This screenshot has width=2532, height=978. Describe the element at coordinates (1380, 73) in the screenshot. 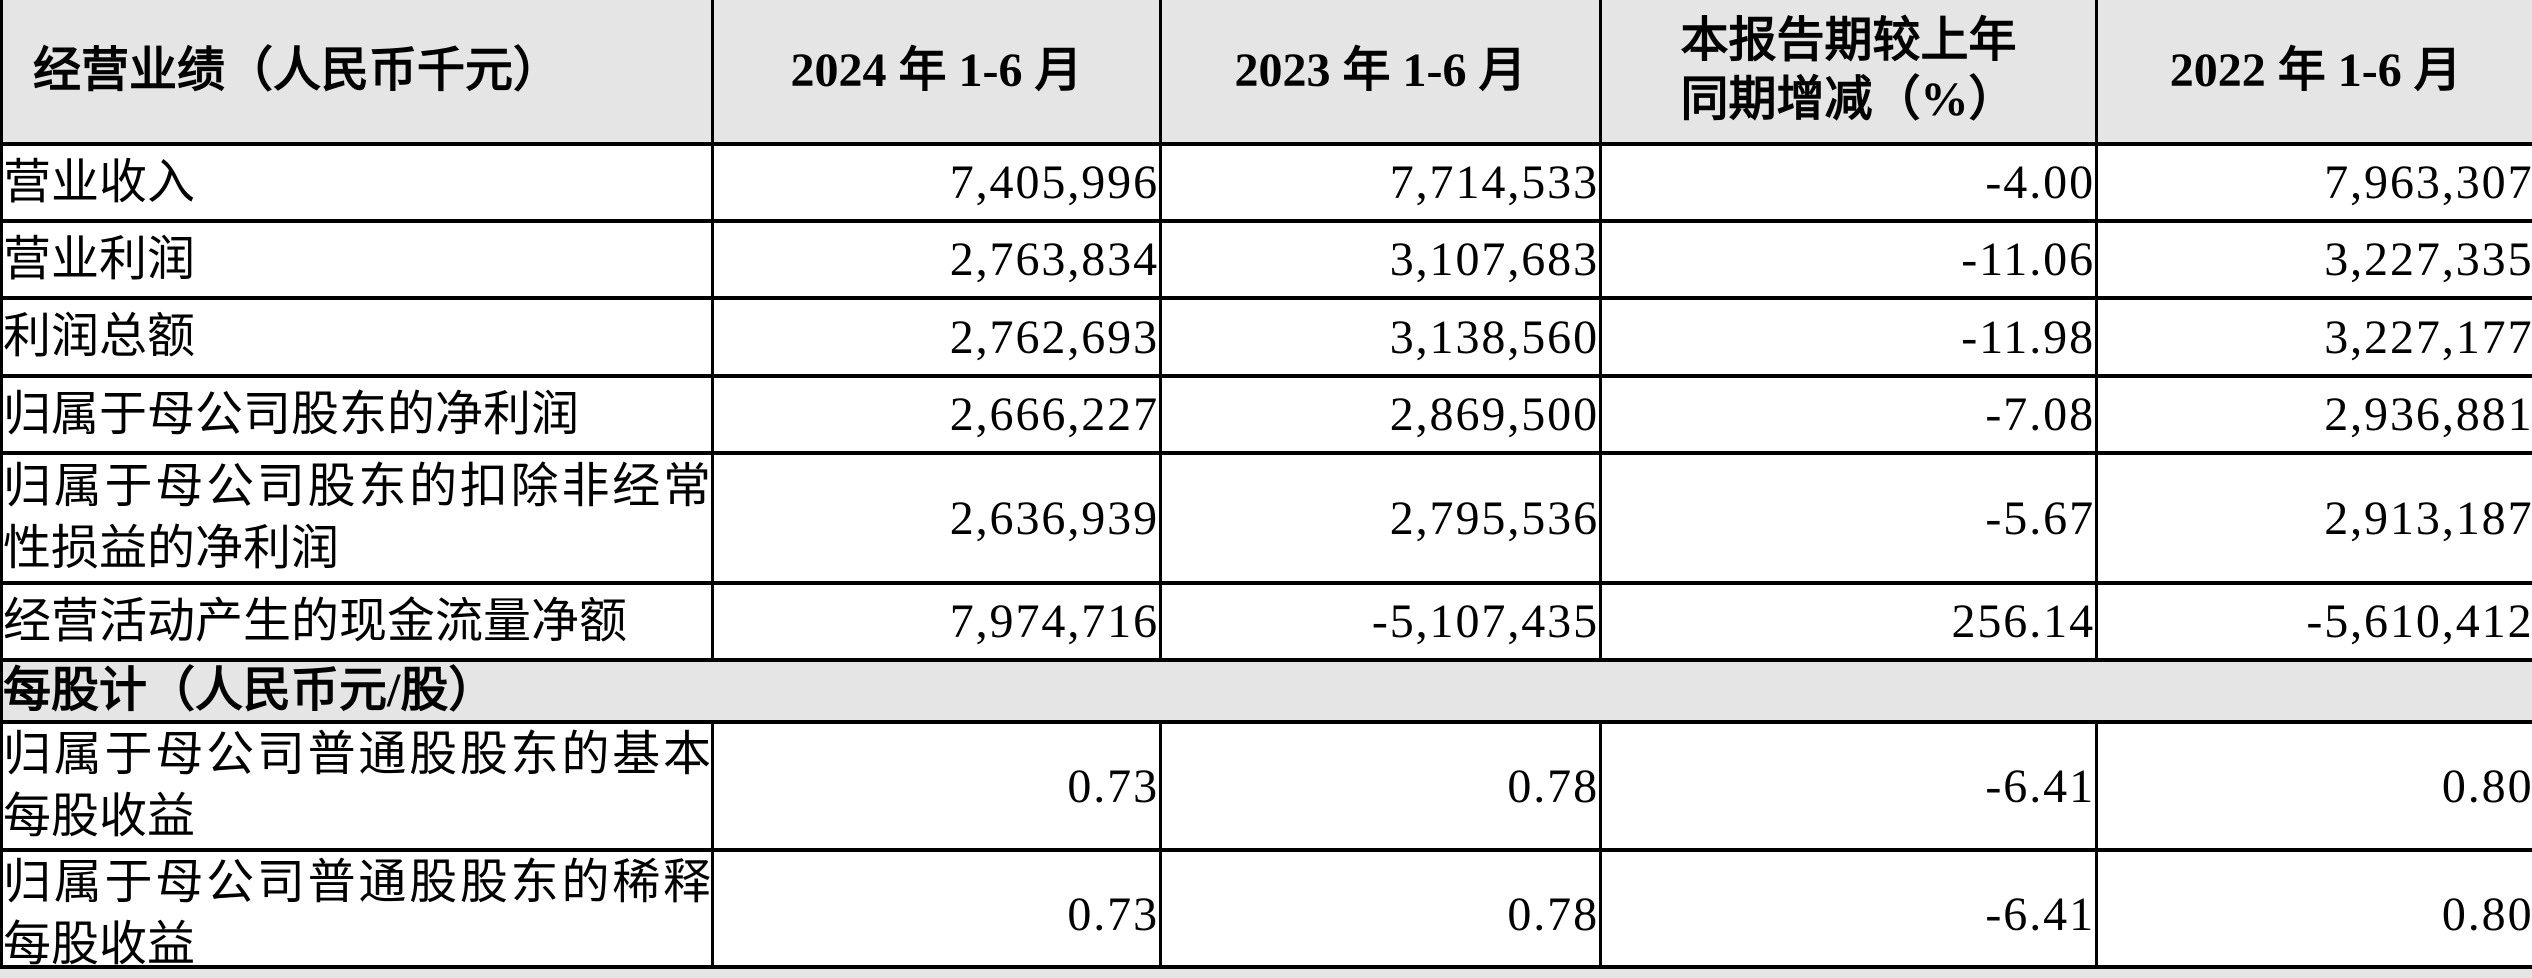

I see `column-header-2023: 2023 年 1-6 月` at that location.